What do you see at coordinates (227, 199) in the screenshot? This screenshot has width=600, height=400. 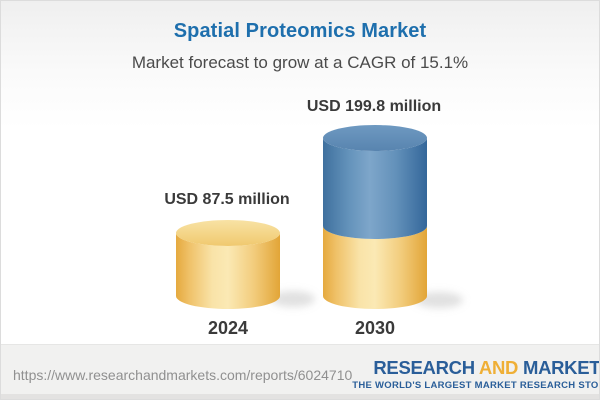 I see `value-label-2024: USD 87.5 million` at bounding box center [227, 199].